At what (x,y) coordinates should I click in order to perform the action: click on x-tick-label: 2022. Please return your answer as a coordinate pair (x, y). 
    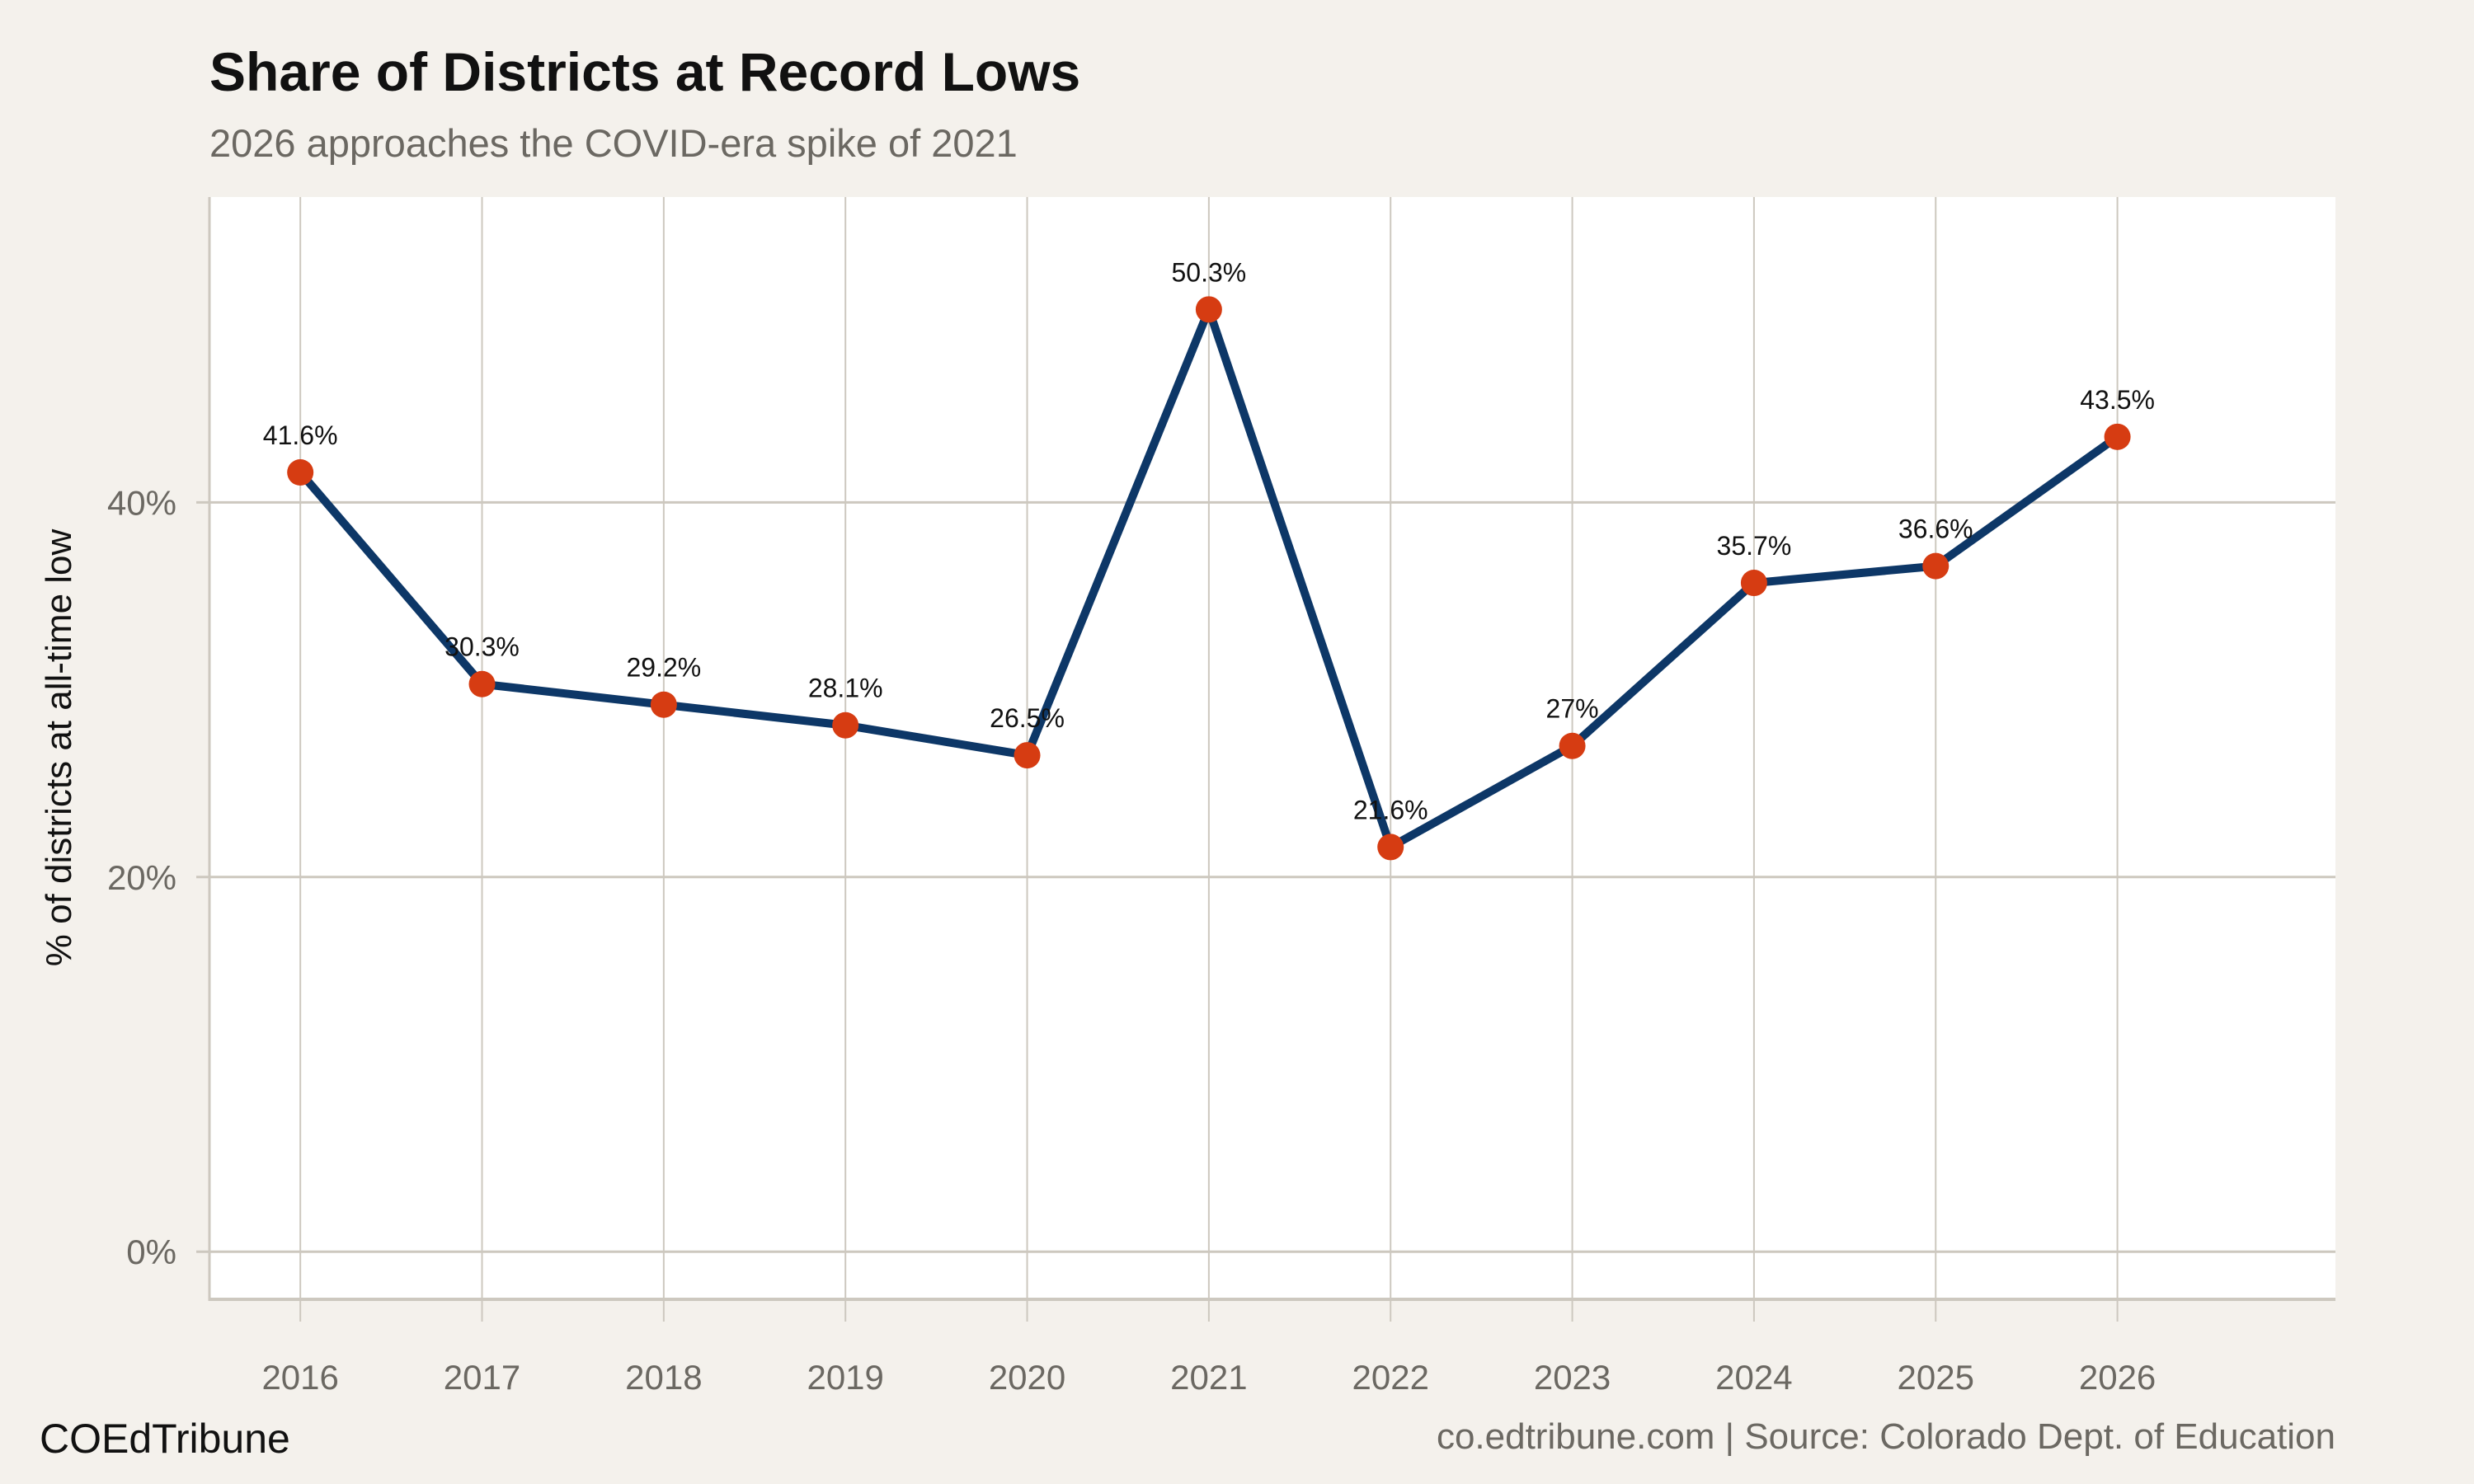
    Looking at the image, I should click on (1390, 1377).